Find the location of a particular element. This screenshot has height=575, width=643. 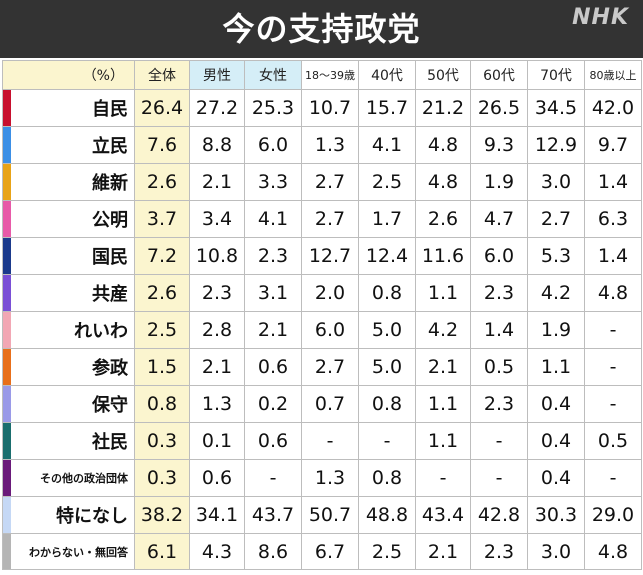

value-cell: 0.5 is located at coordinates (613, 441).